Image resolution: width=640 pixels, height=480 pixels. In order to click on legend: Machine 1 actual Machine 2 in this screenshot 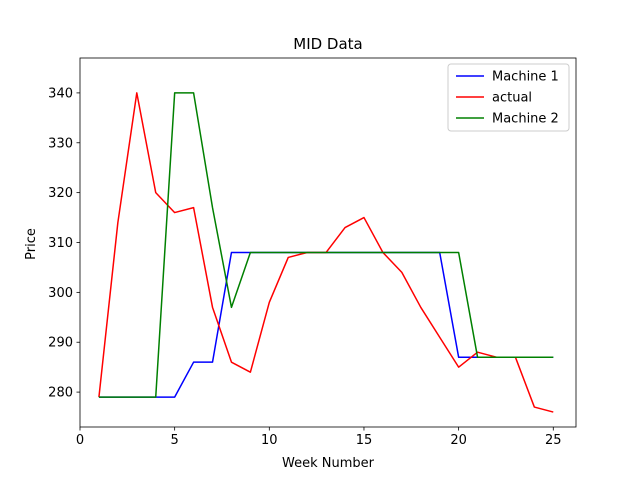, I will do `click(508, 97)`.